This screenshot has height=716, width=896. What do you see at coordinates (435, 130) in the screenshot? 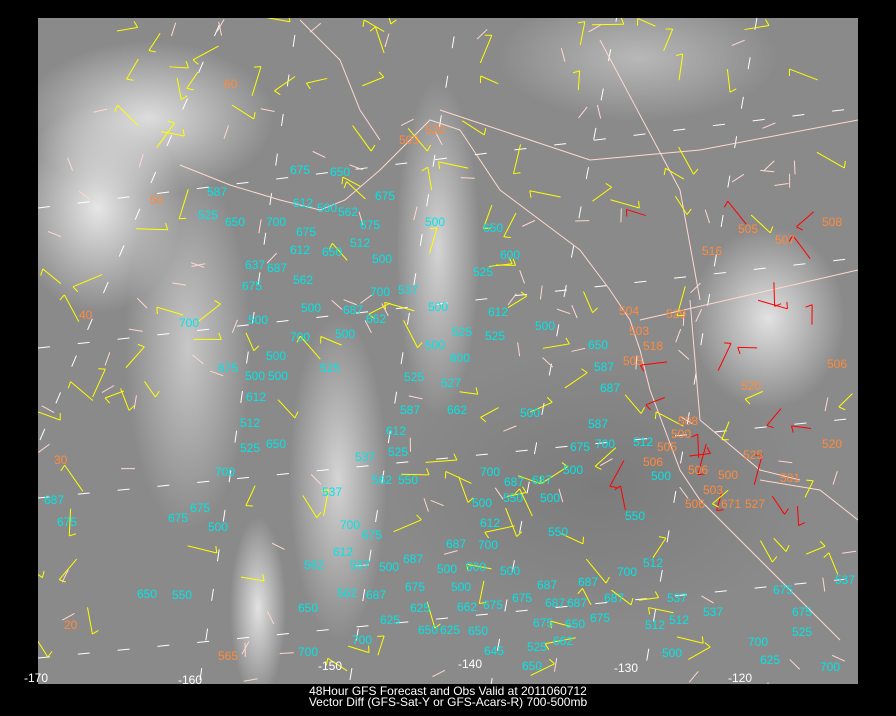
I see `acars-pressure-label: 520` at bounding box center [435, 130].